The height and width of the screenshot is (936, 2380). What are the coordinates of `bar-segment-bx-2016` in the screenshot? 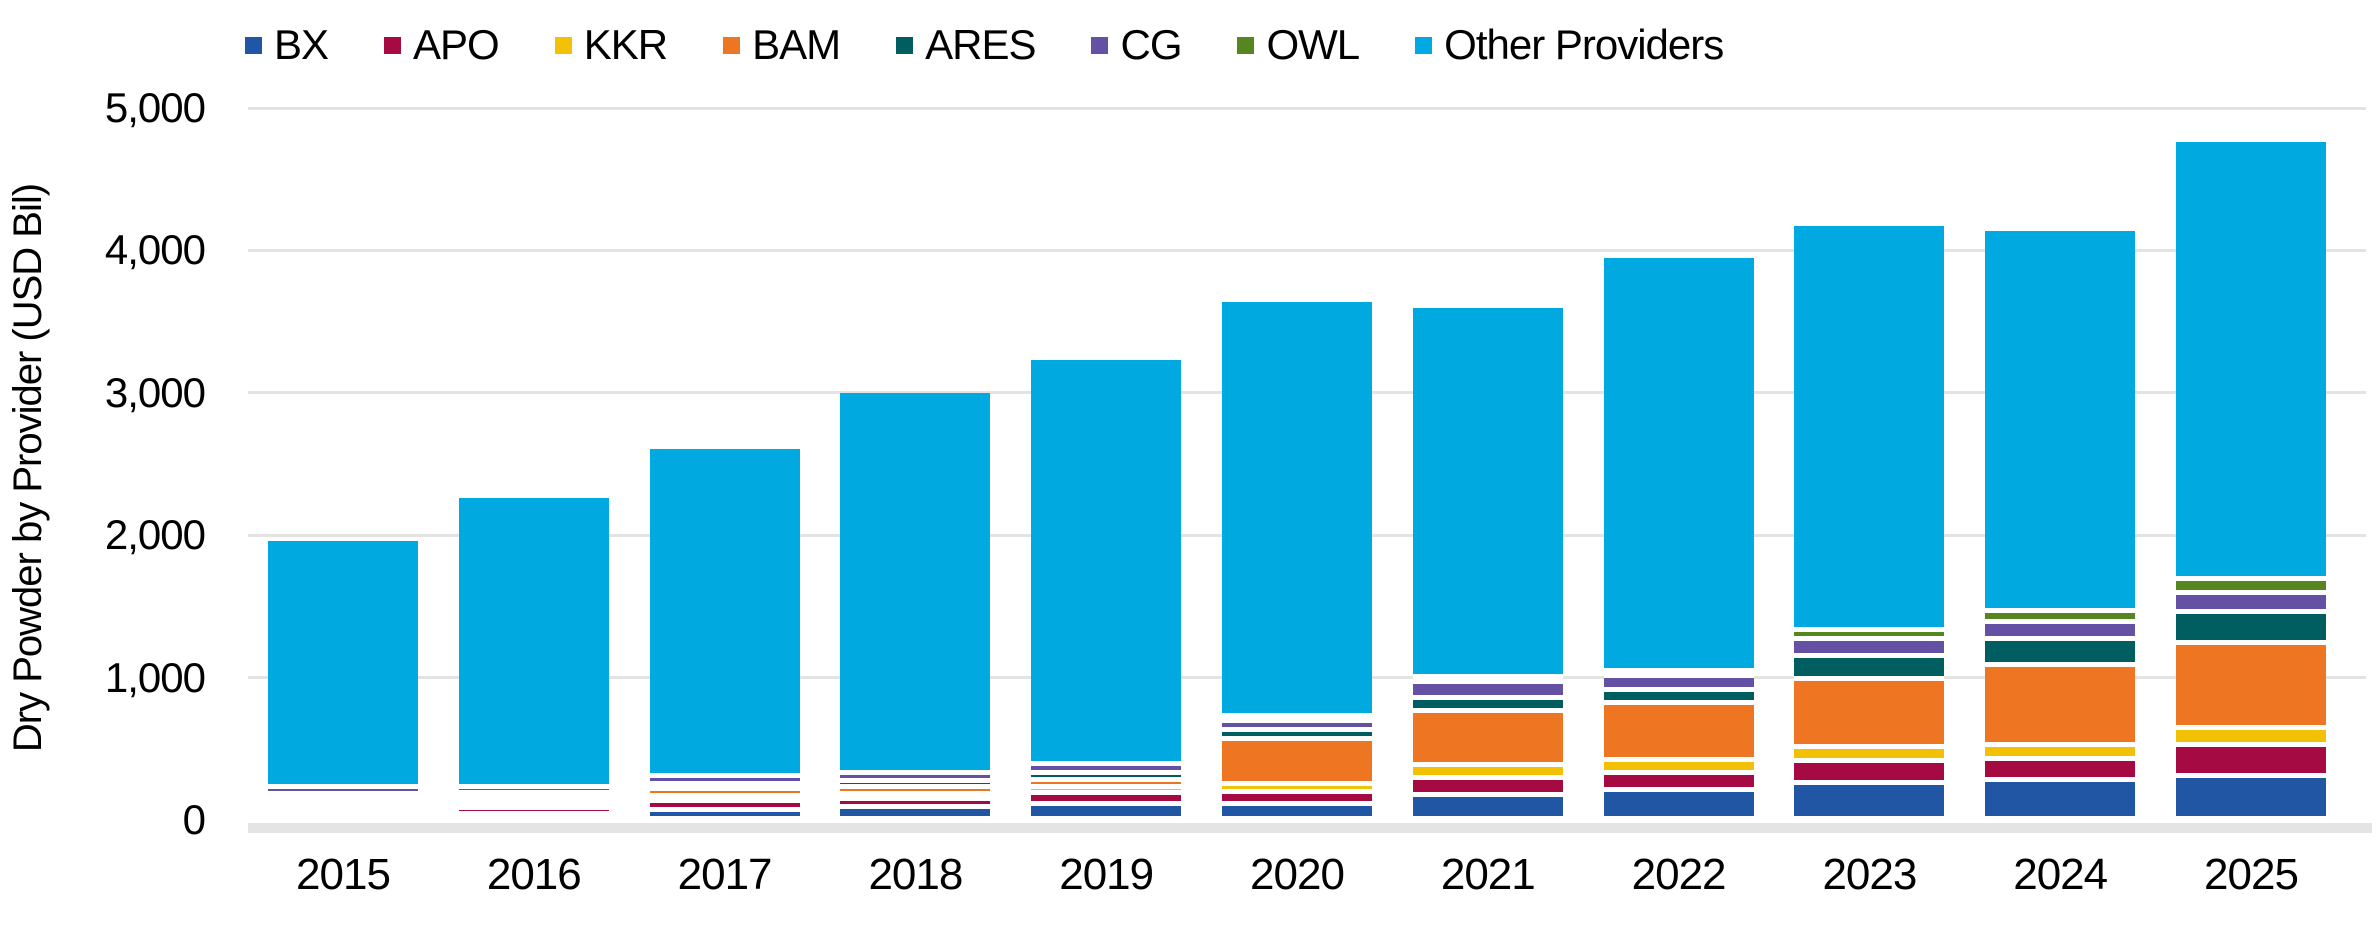 It's located at (533, 815).